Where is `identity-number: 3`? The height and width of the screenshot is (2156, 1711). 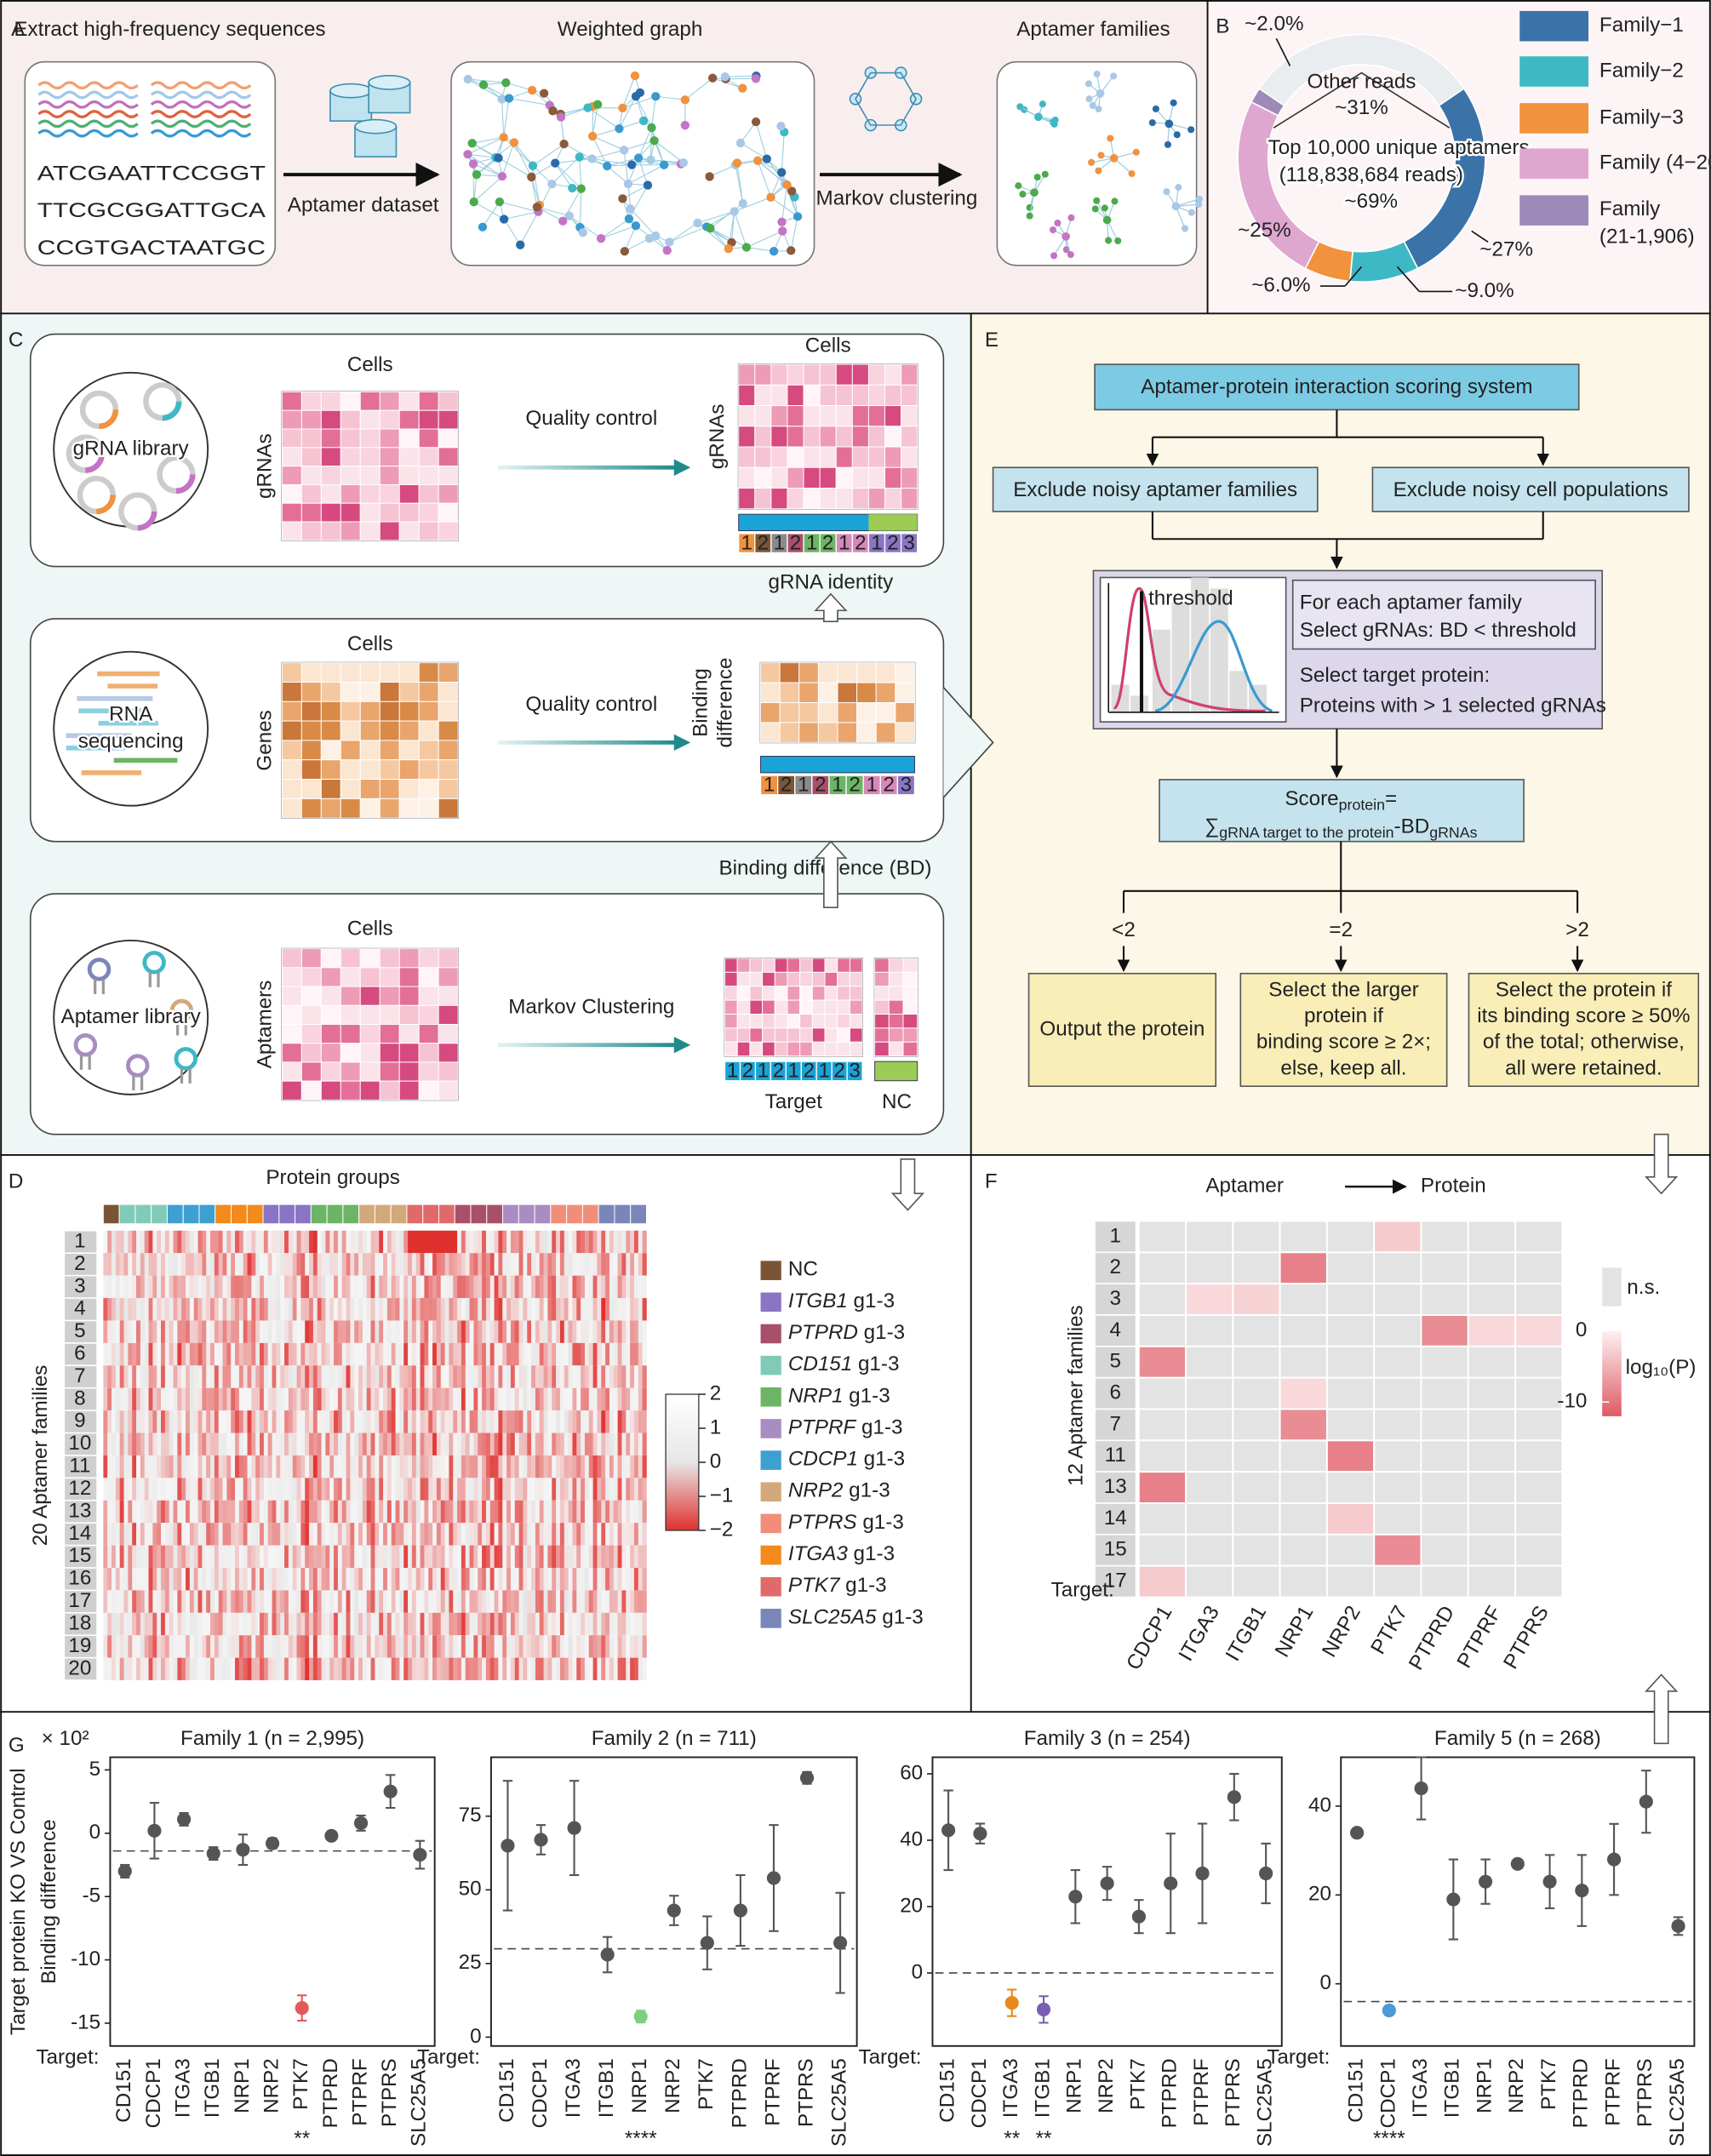 identity-number: 3 is located at coordinates (855, 1071).